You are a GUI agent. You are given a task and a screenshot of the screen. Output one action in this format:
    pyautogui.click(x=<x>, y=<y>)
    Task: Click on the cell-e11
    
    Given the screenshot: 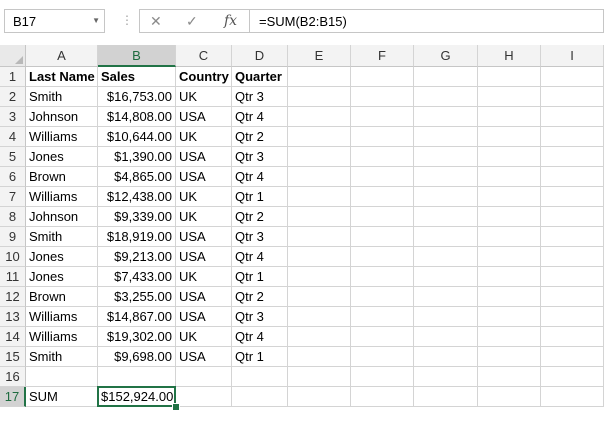 What is the action you would take?
    pyautogui.click(x=319, y=277)
    